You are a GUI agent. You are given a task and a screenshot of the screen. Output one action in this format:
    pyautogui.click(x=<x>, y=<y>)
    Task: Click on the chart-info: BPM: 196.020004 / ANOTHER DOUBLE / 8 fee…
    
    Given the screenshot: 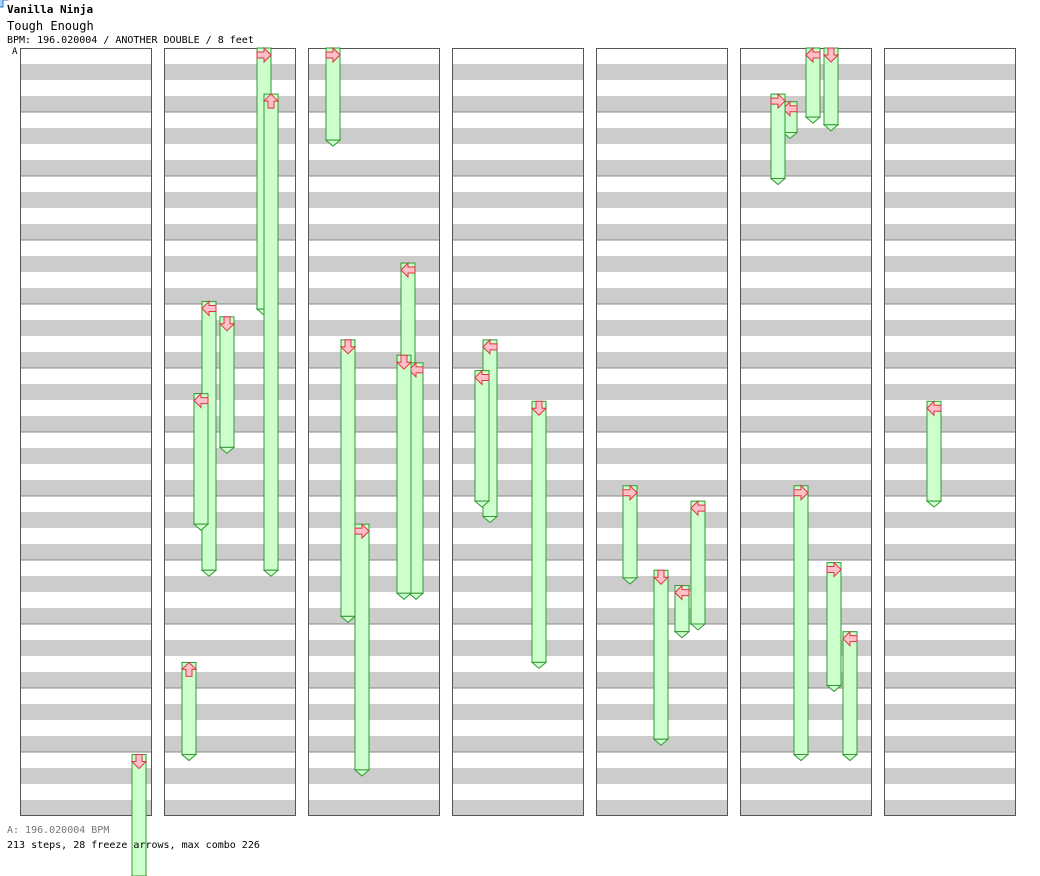 What is the action you would take?
    pyautogui.click(x=130, y=40)
    